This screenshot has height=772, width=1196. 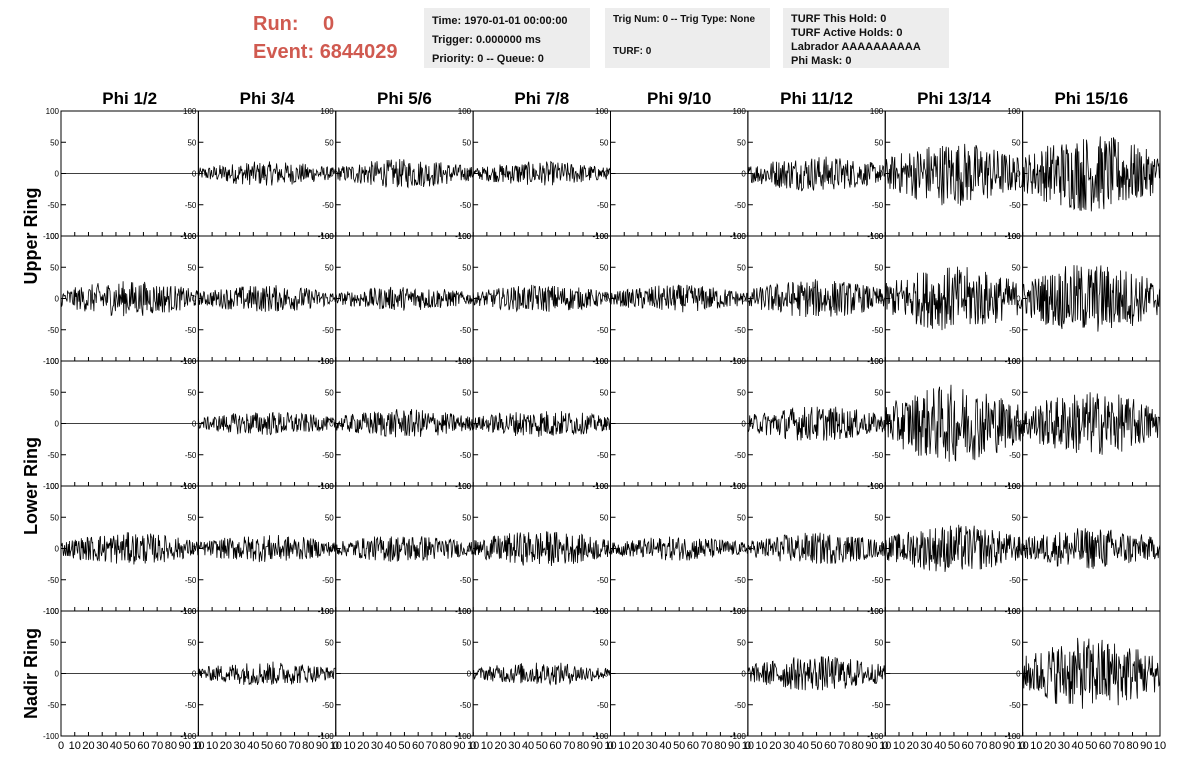 What do you see at coordinates (226, 746) in the screenshot?
I see `x-tick-label-c2-2: 20` at bounding box center [226, 746].